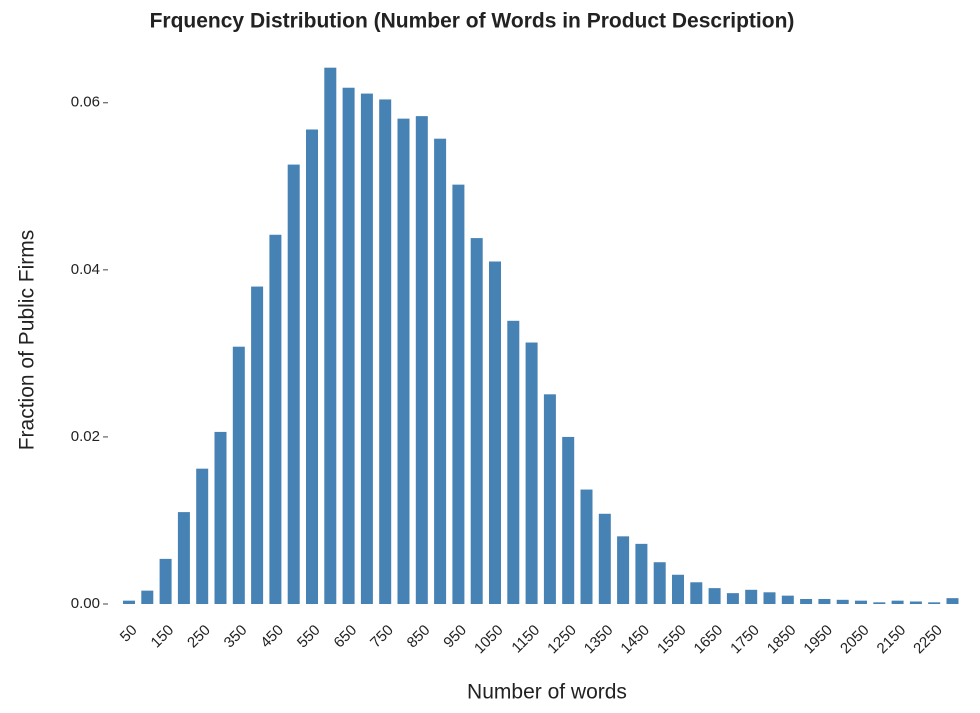  Describe the element at coordinates (346, 637) in the screenshot. I see `x-tick-label: 650` at that location.